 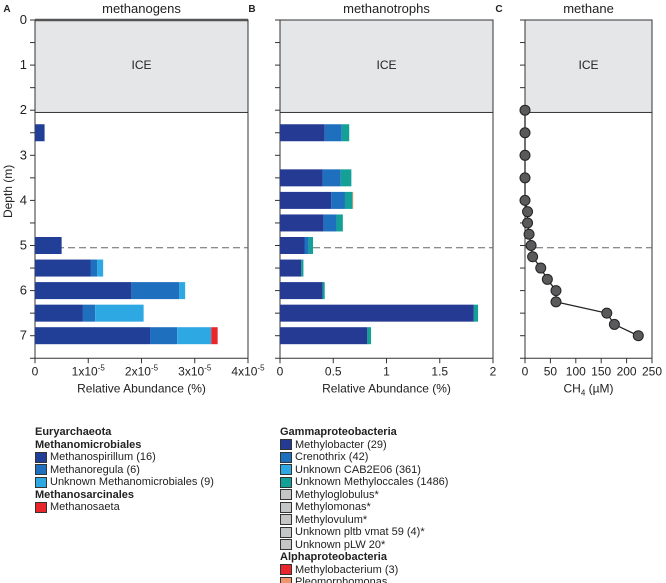 I want to click on x-tick-label: 1, so click(x=386, y=371).